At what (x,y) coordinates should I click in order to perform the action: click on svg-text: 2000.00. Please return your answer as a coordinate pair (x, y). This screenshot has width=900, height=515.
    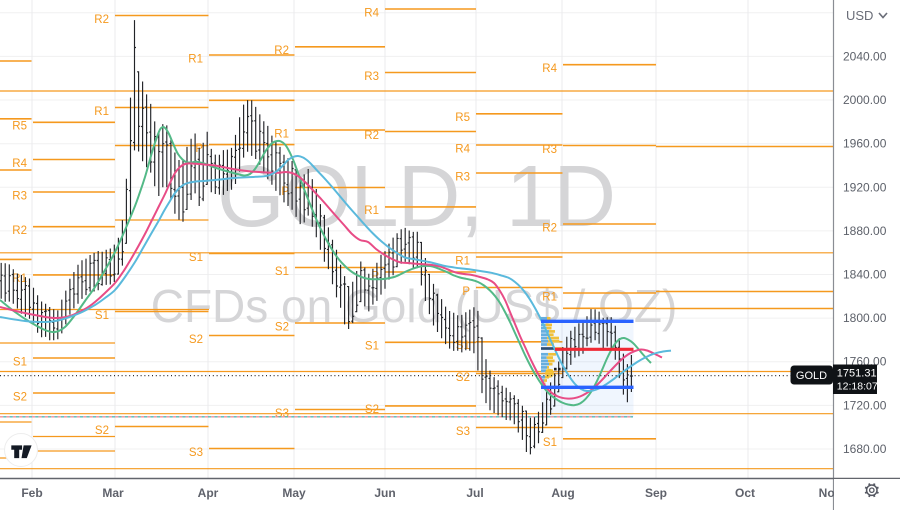
    Looking at the image, I should click on (865, 100).